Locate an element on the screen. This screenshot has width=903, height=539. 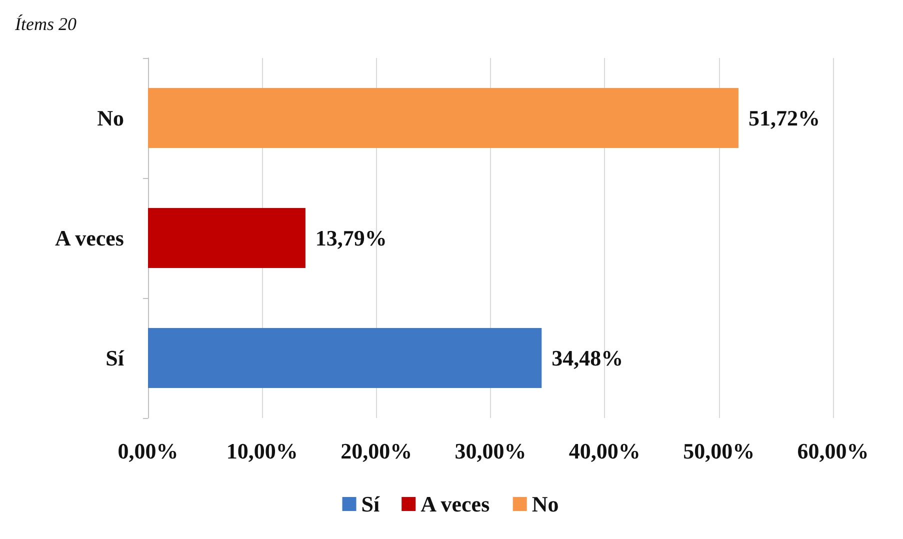
data-label: 13,79% is located at coordinates (351, 238).